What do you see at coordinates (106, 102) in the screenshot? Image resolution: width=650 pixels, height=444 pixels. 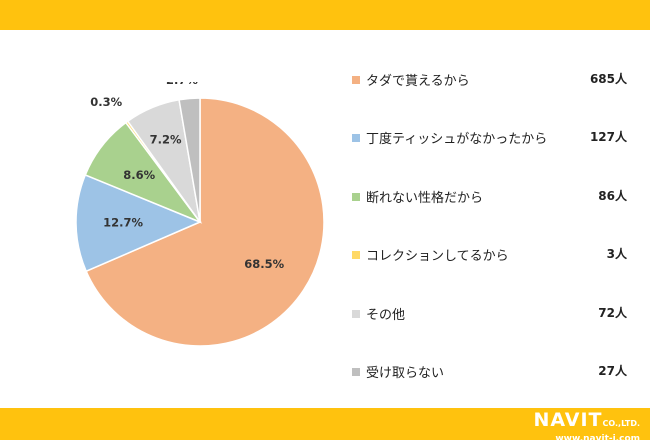 I see `data-label: 0.3%` at bounding box center [106, 102].